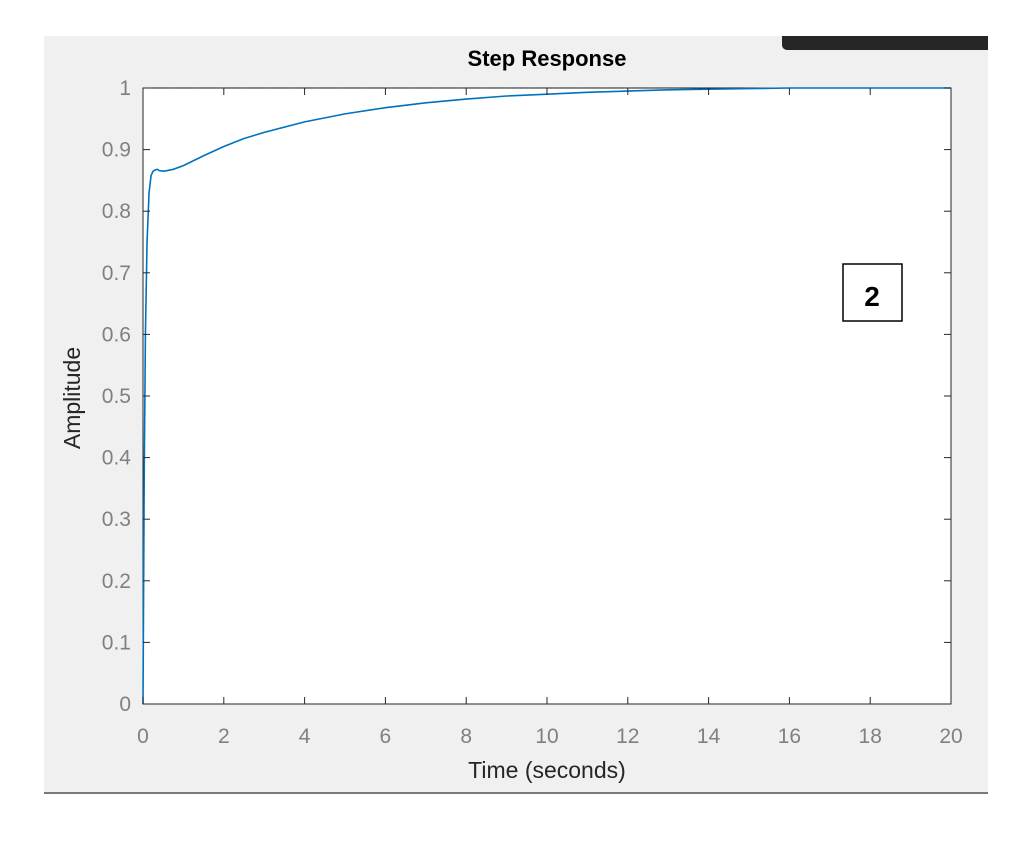 The width and height of the screenshot is (1024, 842). Describe the element at coordinates (72, 398) in the screenshot. I see `y-axis-label: Amplitude` at that location.